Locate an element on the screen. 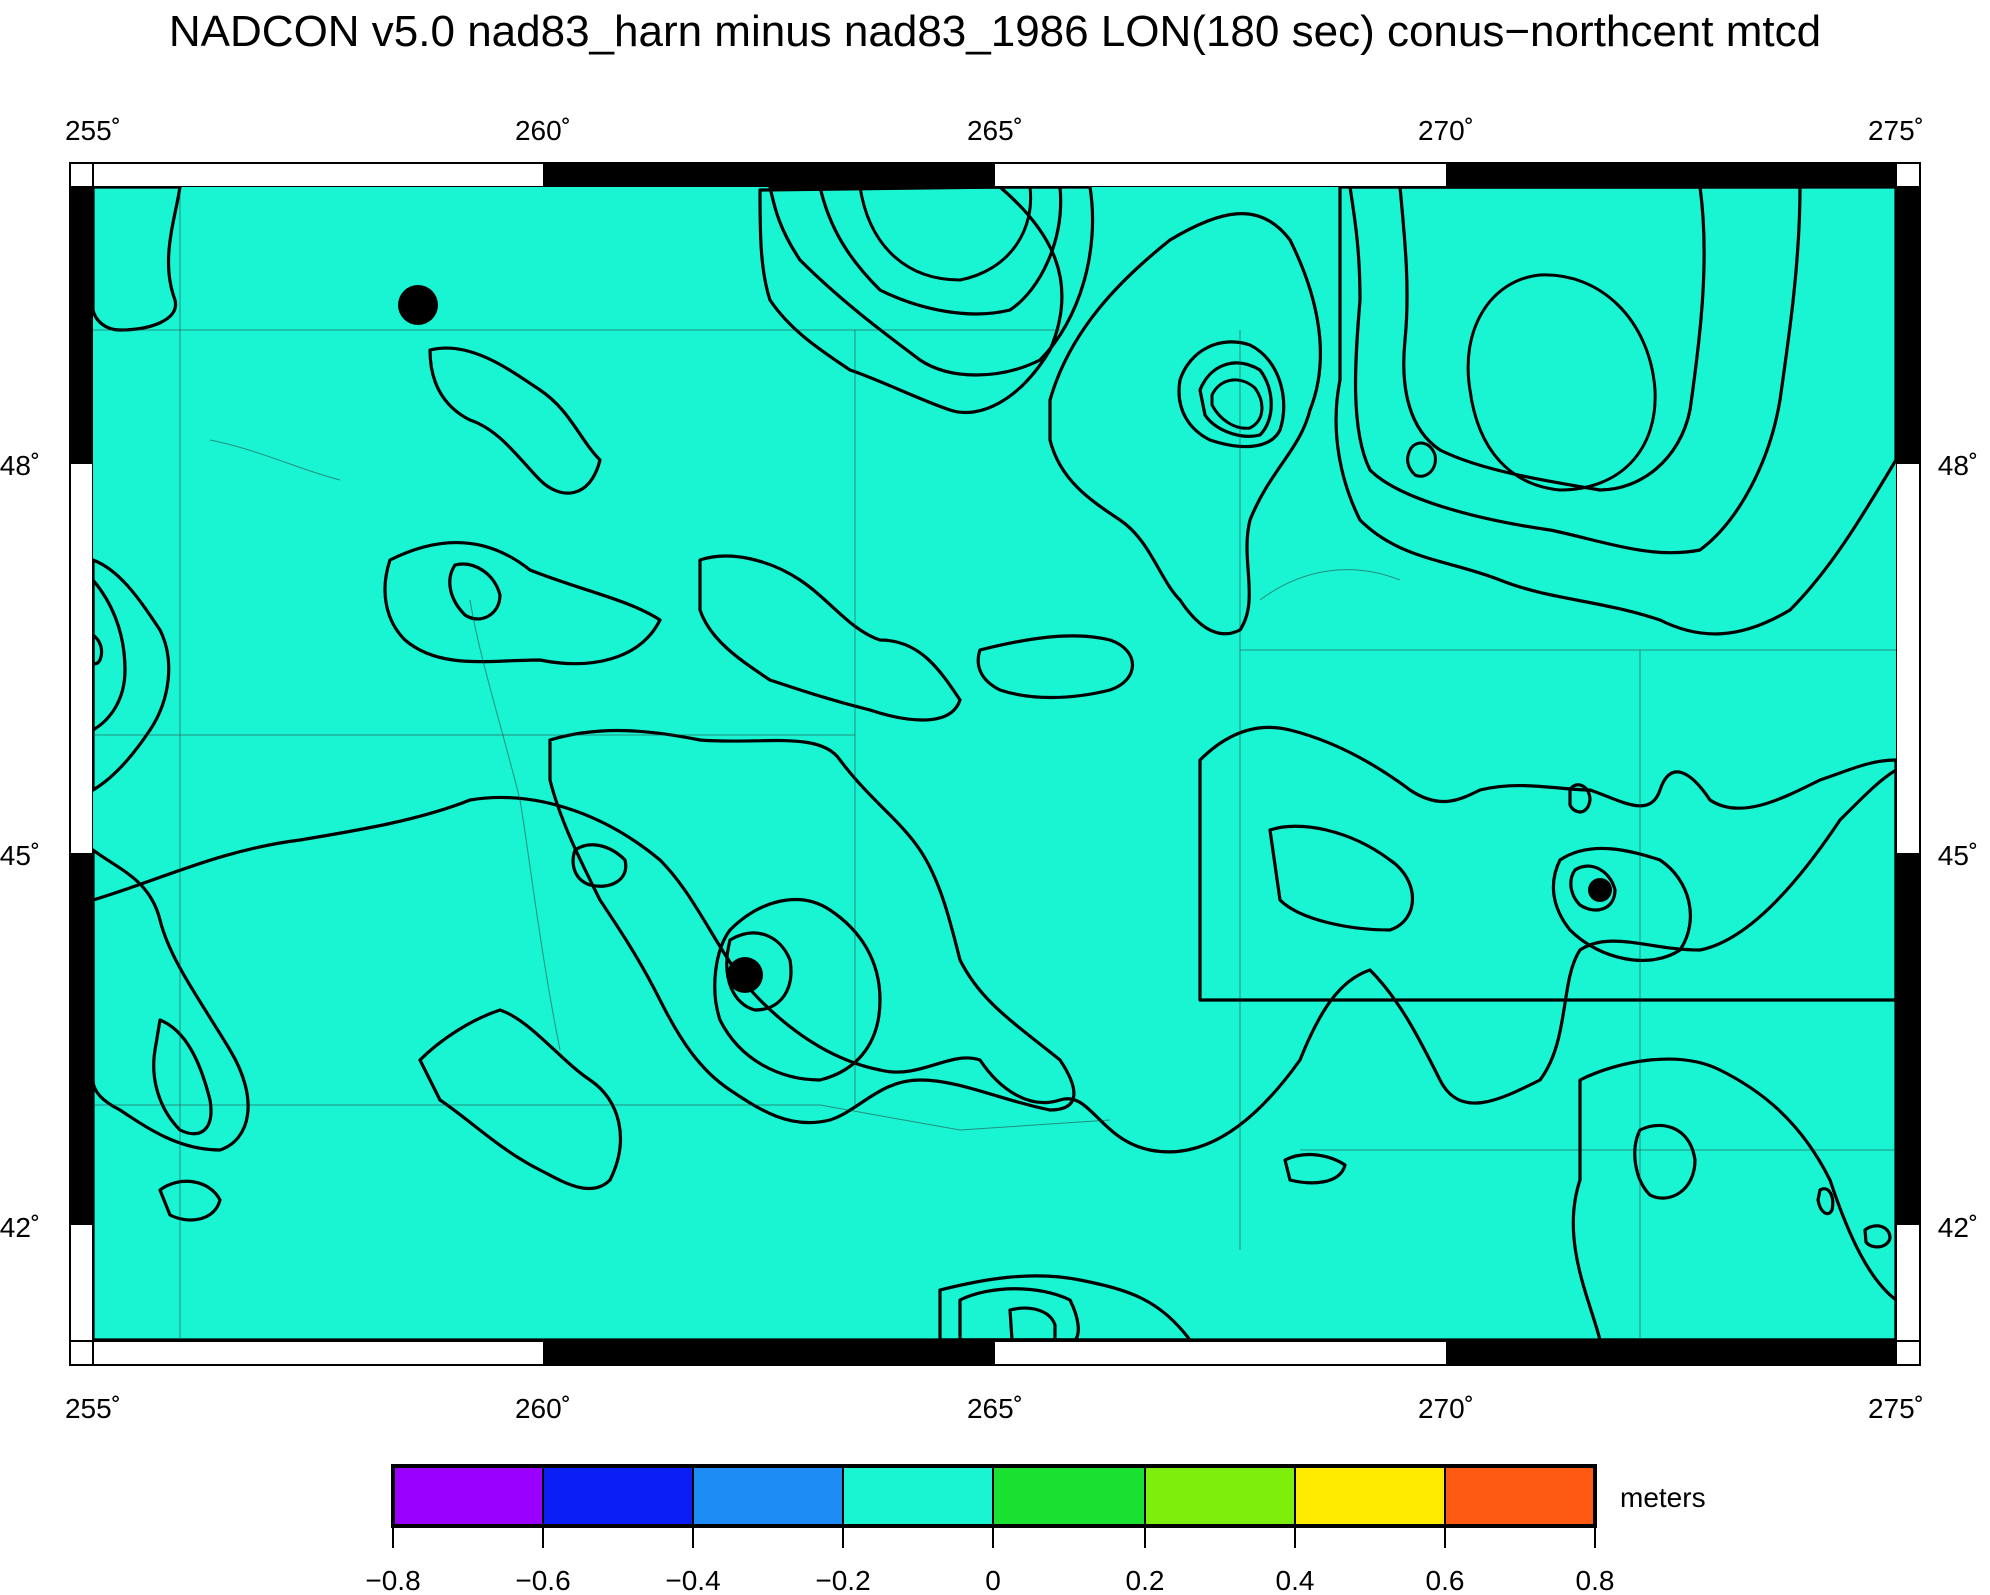 The height and width of the screenshot is (1595, 1990). core-black-east is located at coordinates (1600, 890).